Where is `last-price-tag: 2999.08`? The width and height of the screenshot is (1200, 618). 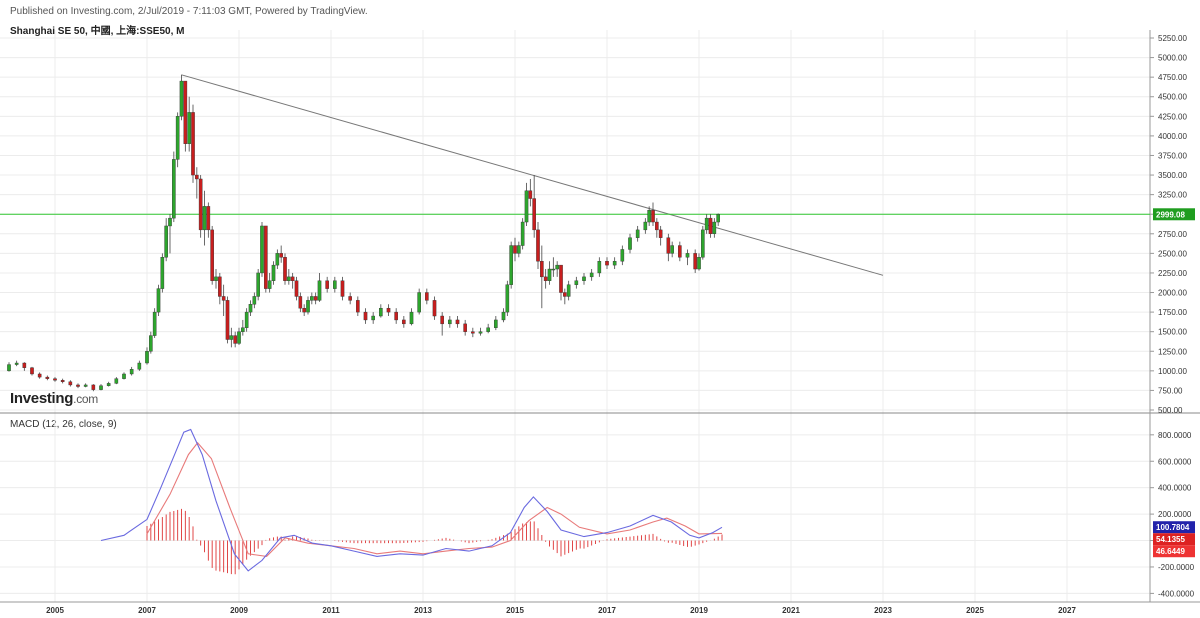 last-price-tag: 2999.08 is located at coordinates (1170, 214).